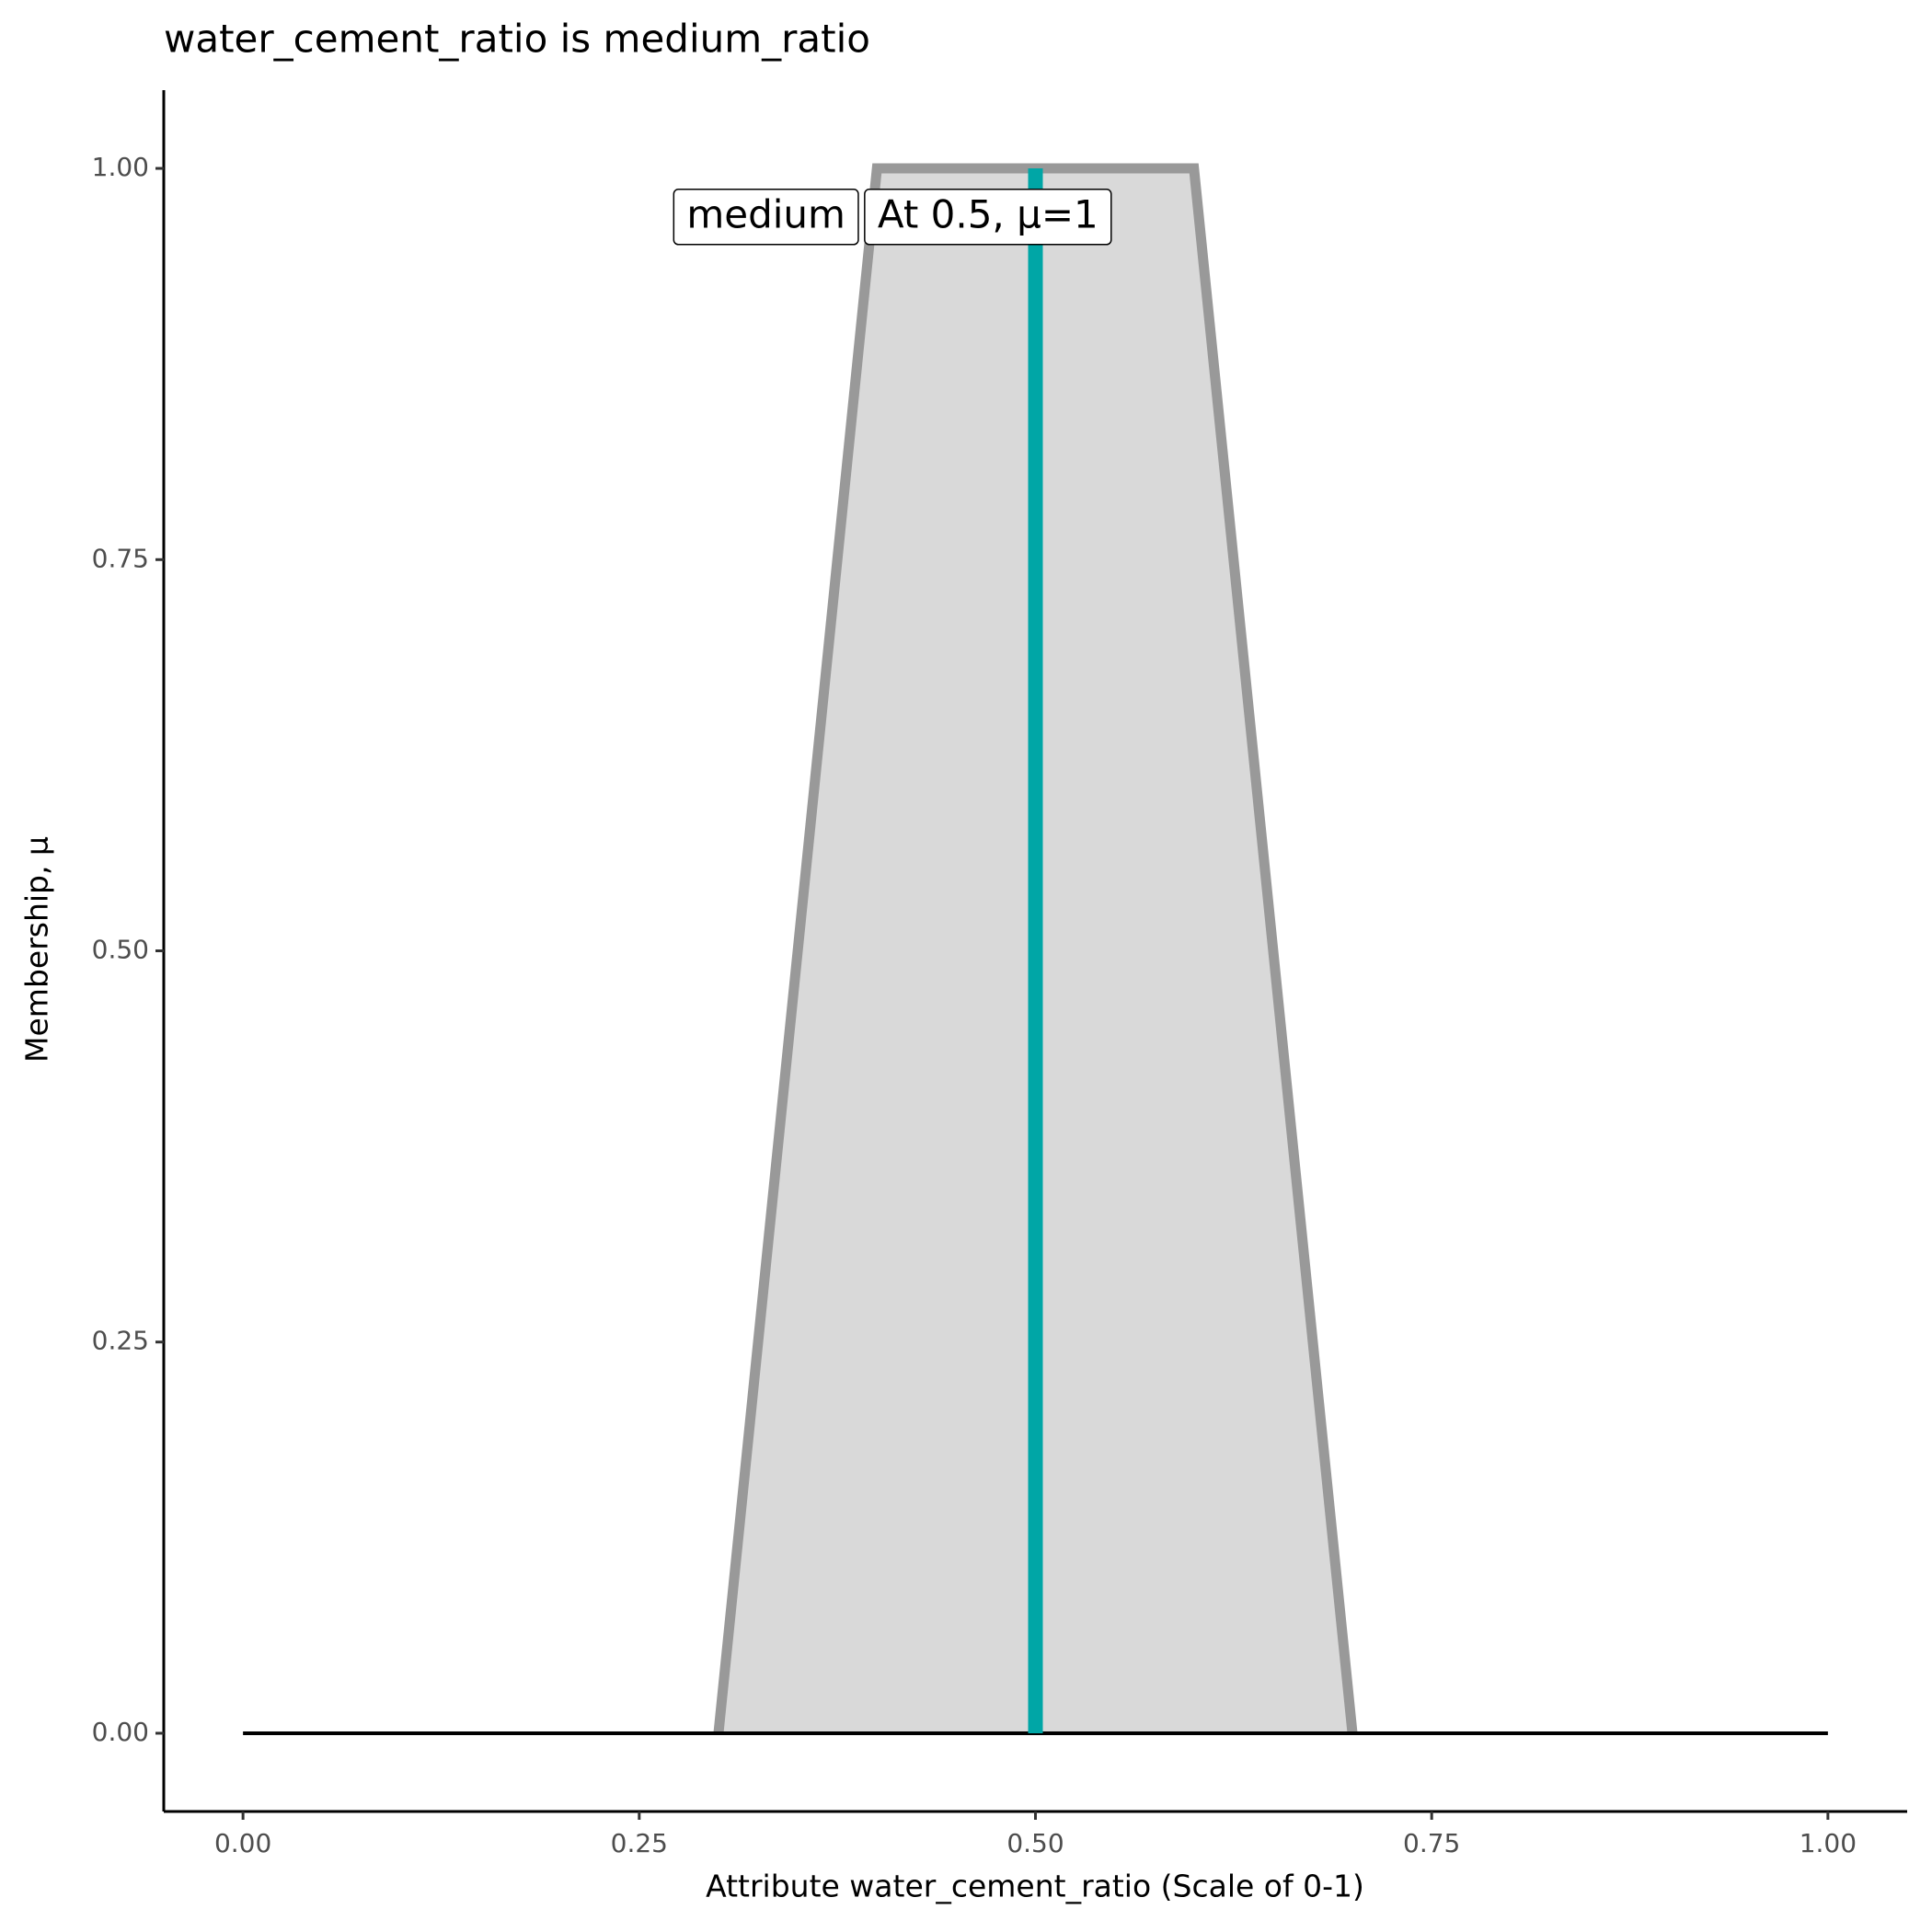  Describe the element at coordinates (517, 39) in the screenshot. I see `chart-title: water_cement_ratio is medium_ratio` at that location.